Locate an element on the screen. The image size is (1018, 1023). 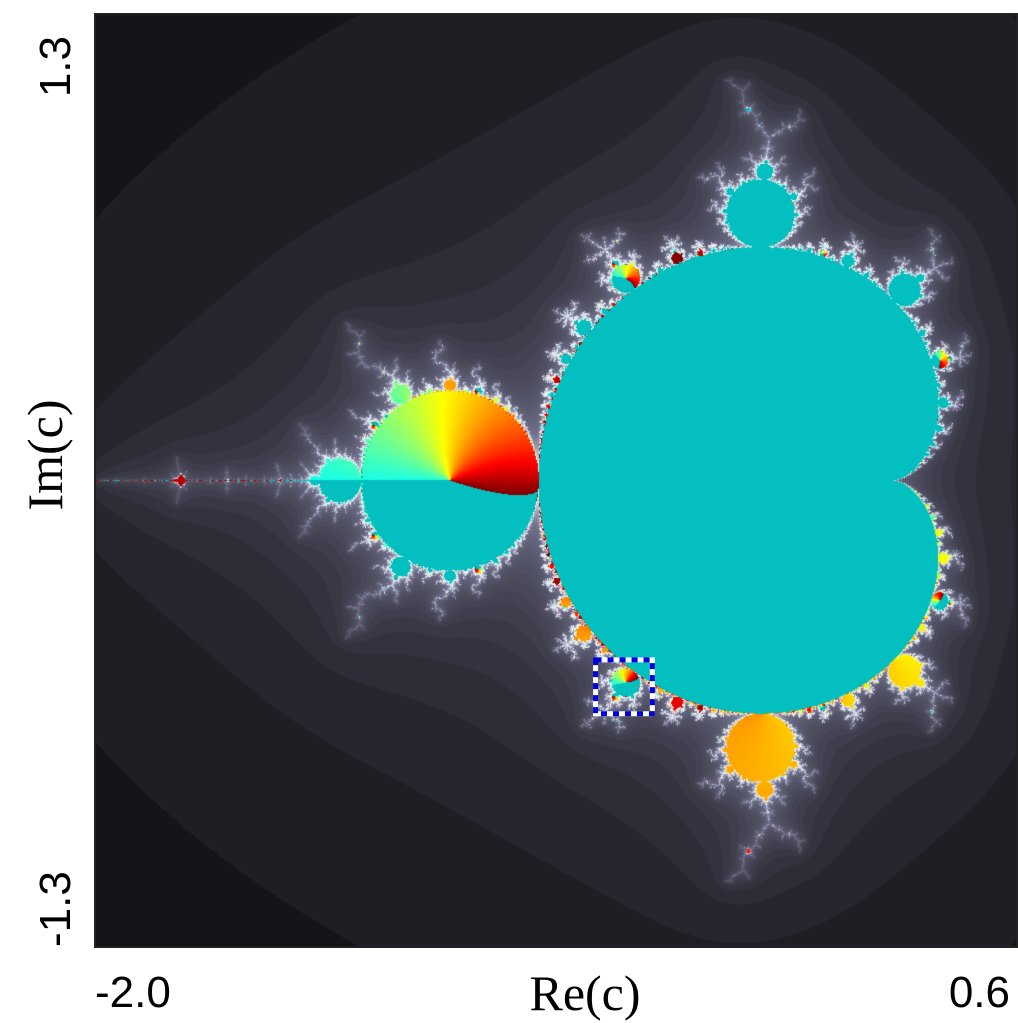
y-tick-label: -1.3 is located at coordinates (55, 909).